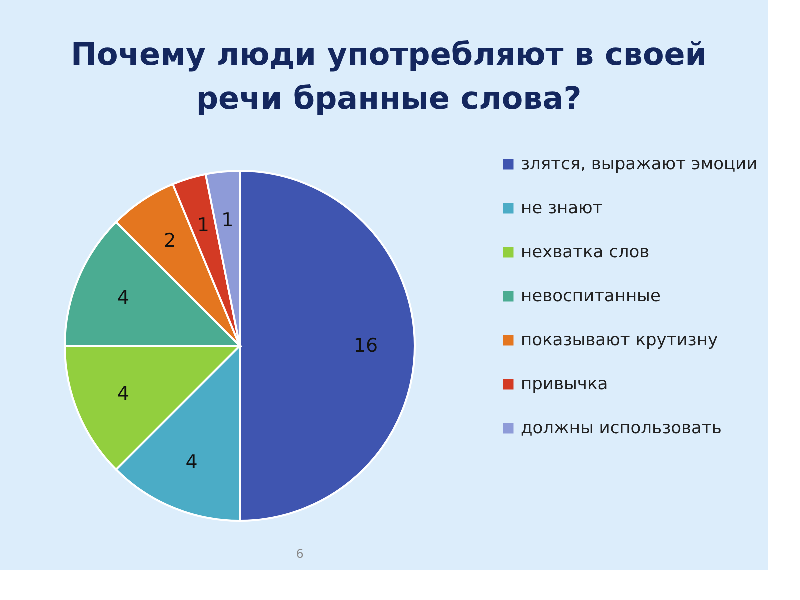 The image size is (800, 600). Describe the element at coordinates (389, 77) in the screenshot. I see `chart-title: Почему люди употребляют в своей речи бранные слова?` at that location.